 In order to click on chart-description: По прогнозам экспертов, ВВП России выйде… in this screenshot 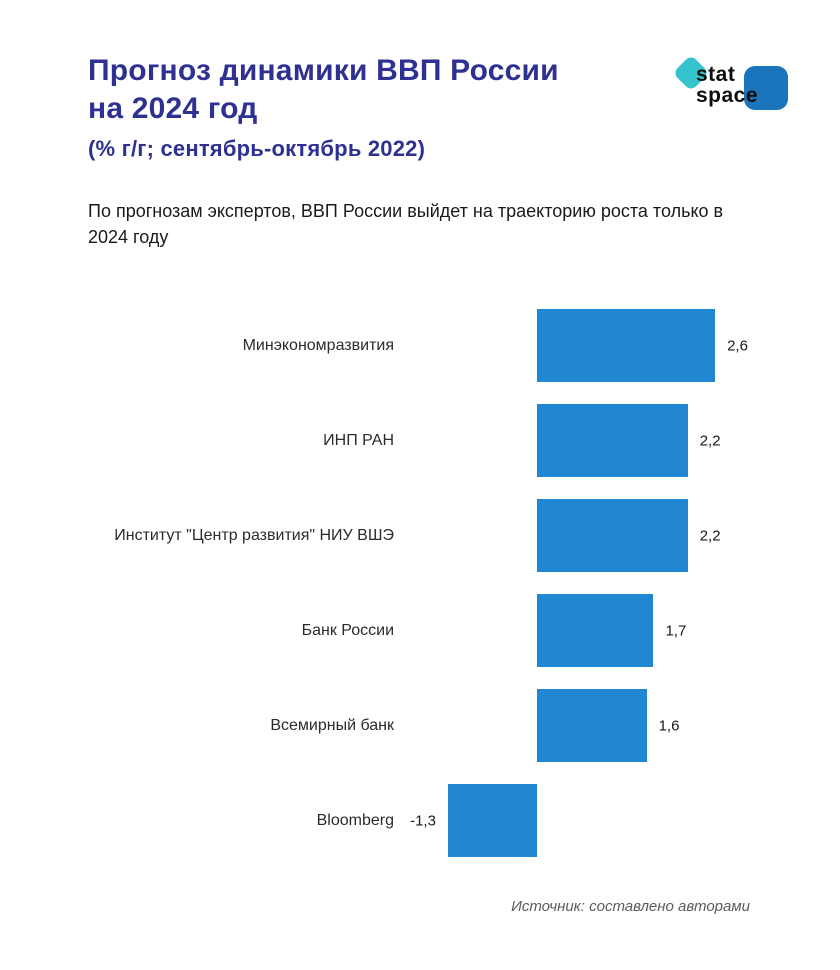, I will do `click(406, 224)`.